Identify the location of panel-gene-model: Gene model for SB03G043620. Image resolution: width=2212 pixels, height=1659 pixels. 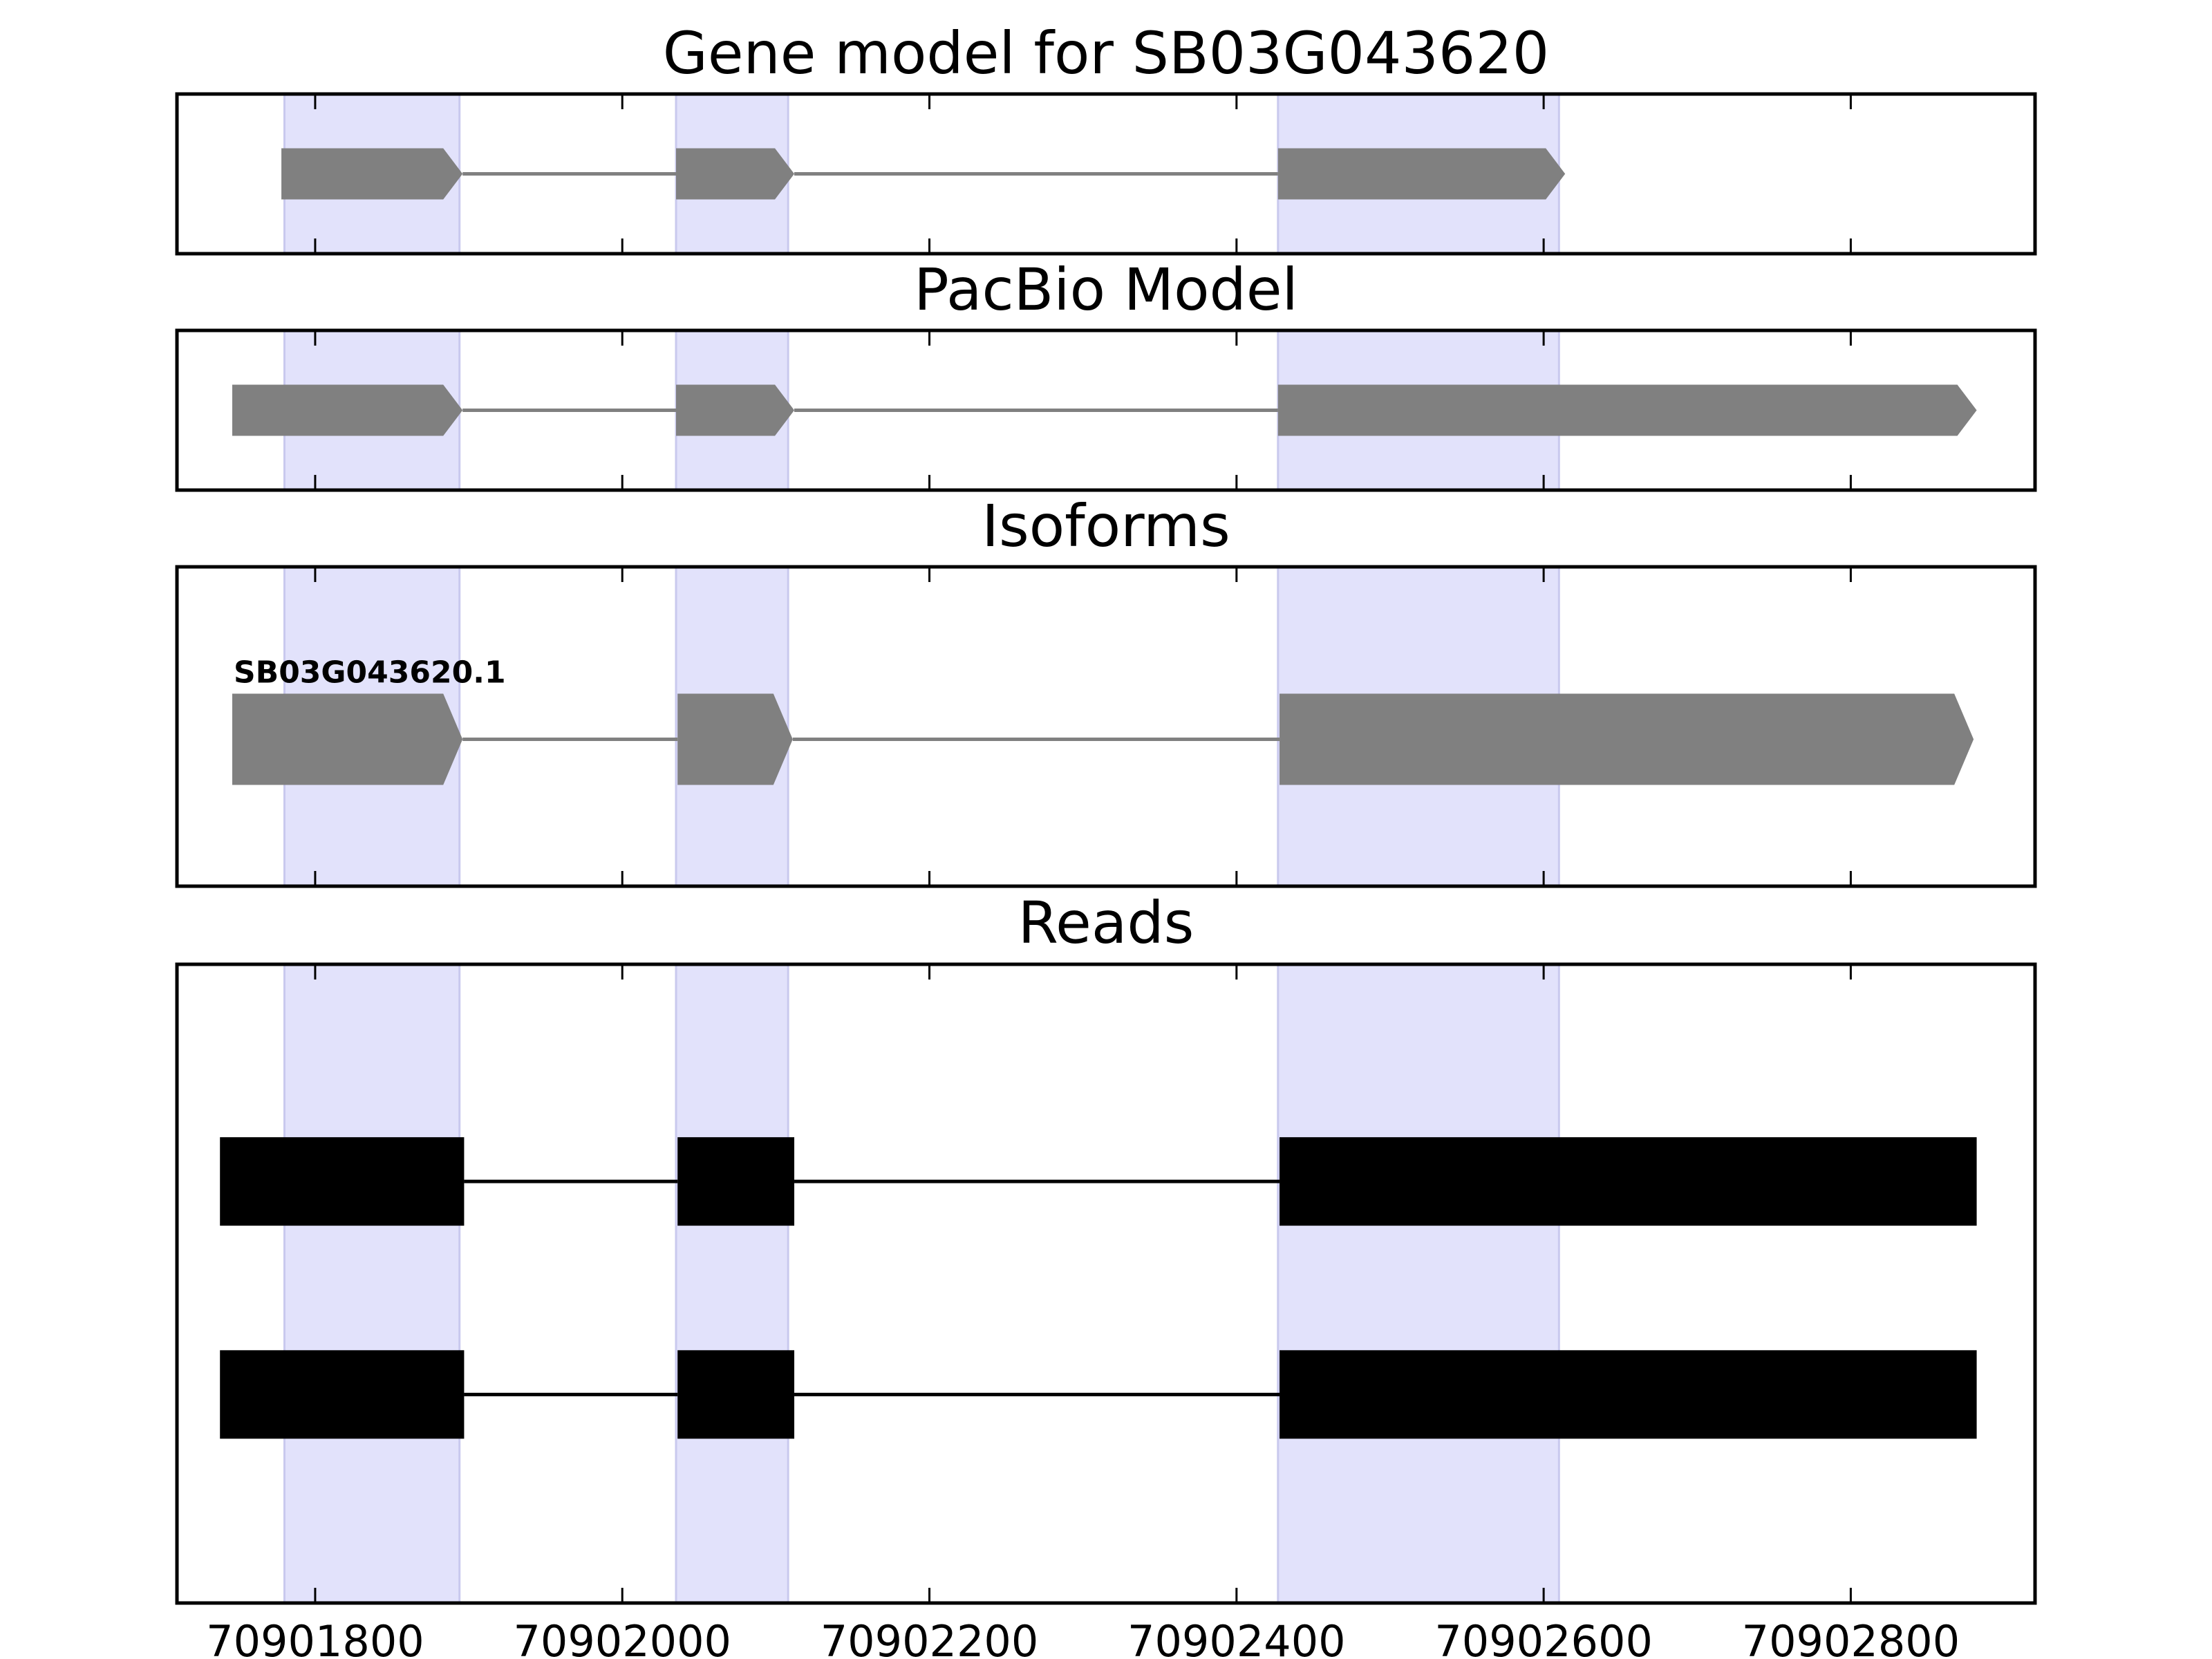
(1106, 138).